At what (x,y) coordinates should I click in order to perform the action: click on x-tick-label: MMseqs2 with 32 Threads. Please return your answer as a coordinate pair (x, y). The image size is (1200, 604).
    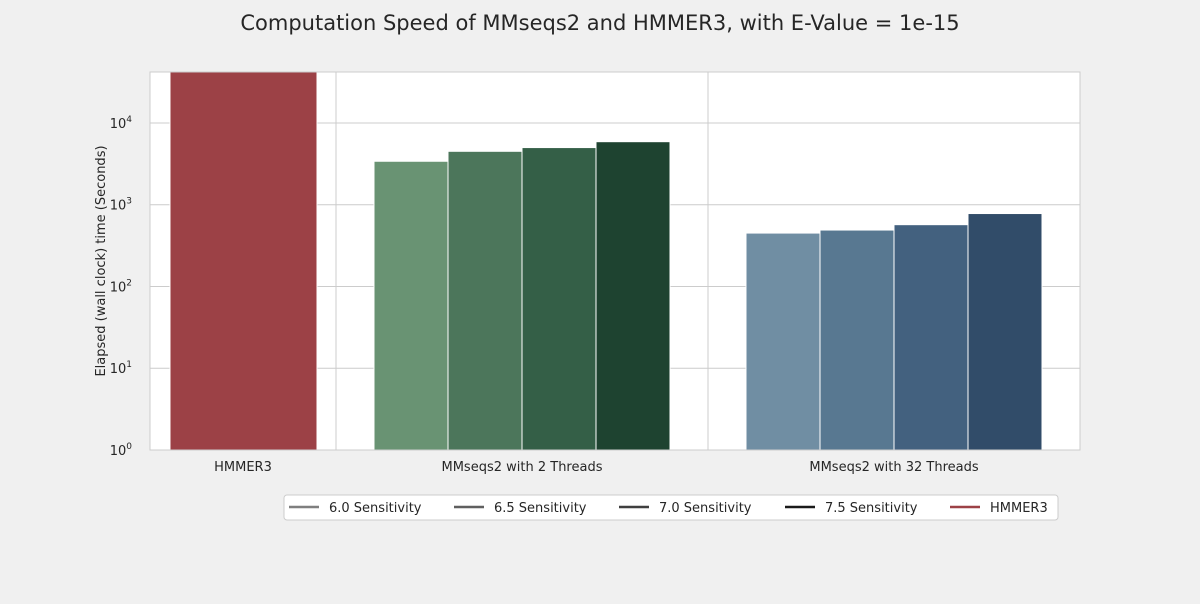
    Looking at the image, I should click on (893, 467).